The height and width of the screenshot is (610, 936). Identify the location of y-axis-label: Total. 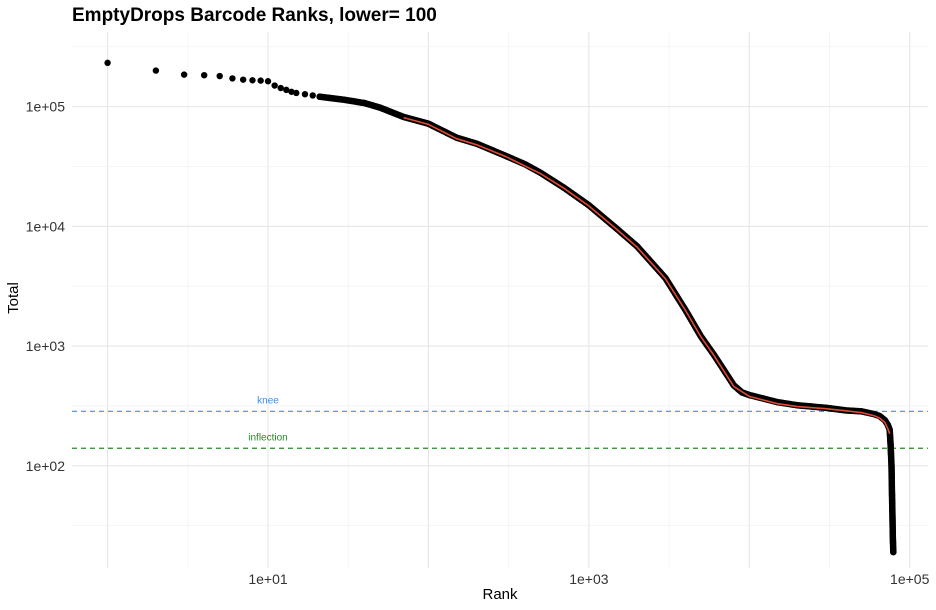
(13, 298).